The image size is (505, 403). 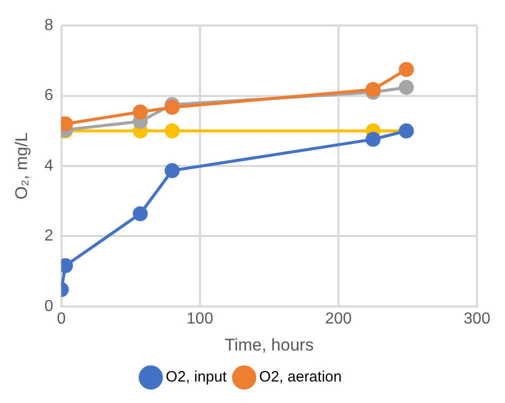 What do you see at coordinates (477, 319) in the screenshot?
I see `x-tick-label: 300` at bounding box center [477, 319].